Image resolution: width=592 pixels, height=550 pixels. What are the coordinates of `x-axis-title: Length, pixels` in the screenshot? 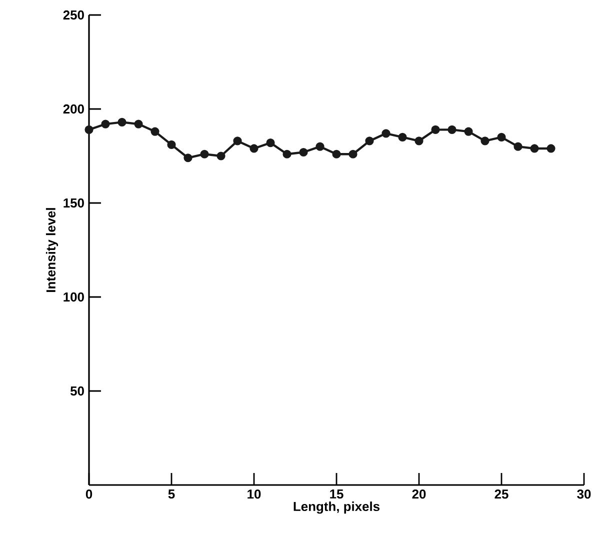 It's located at (337, 508).